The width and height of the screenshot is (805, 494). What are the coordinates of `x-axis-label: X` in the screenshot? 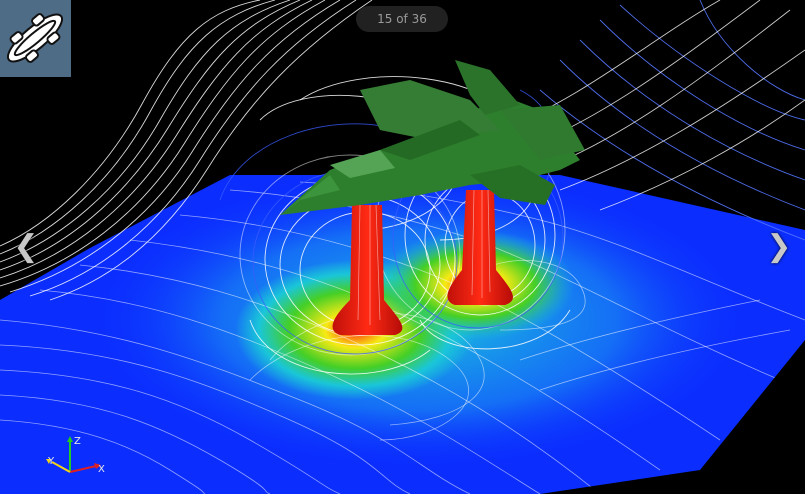 It's located at (101, 469).